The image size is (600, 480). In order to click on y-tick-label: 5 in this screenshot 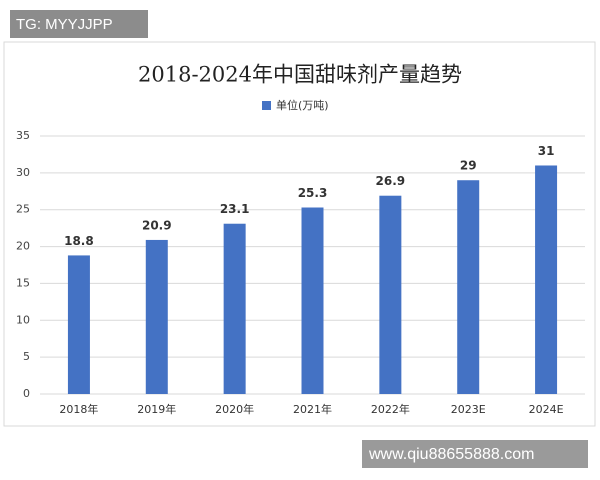, I will do `click(26, 356)`.